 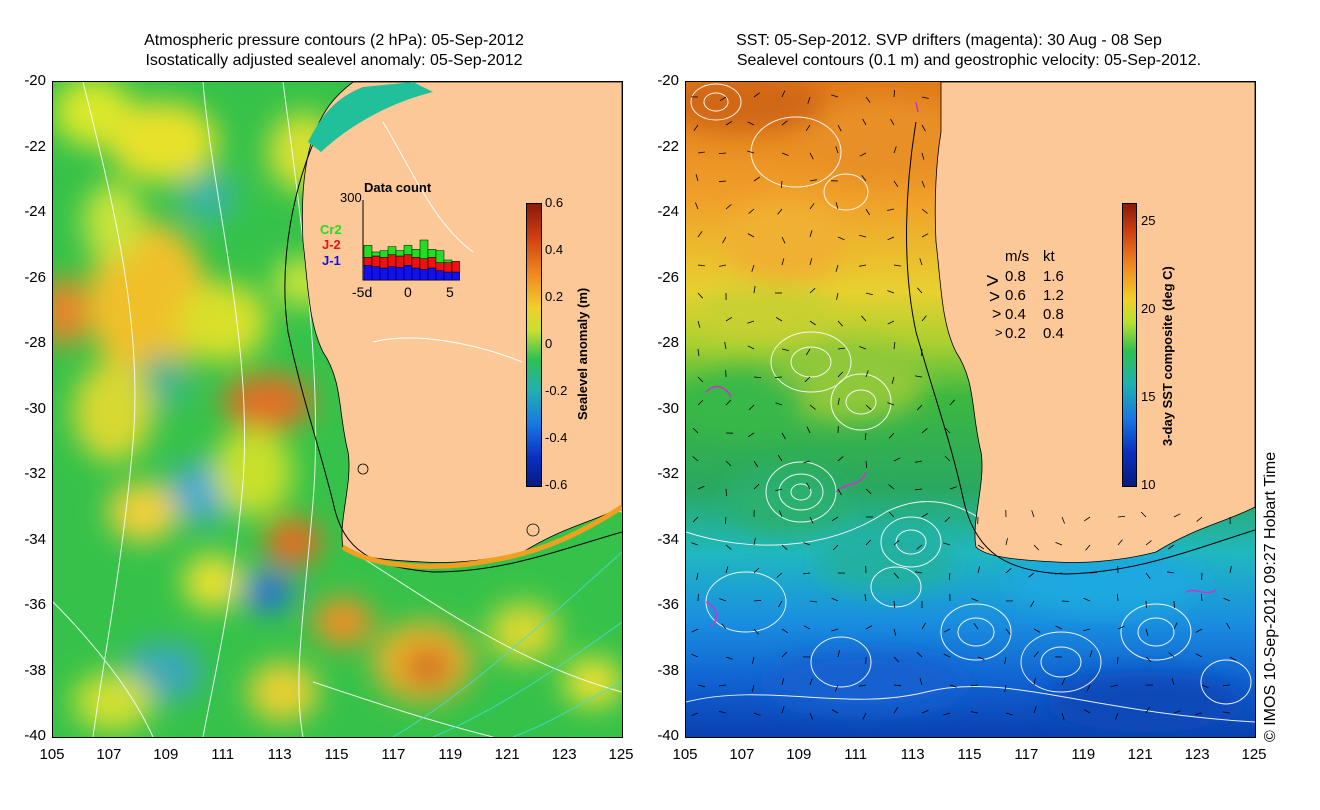 What do you see at coordinates (556, 484) in the screenshot?
I see `sealevel-colorbar-tick: -0.6` at bounding box center [556, 484].